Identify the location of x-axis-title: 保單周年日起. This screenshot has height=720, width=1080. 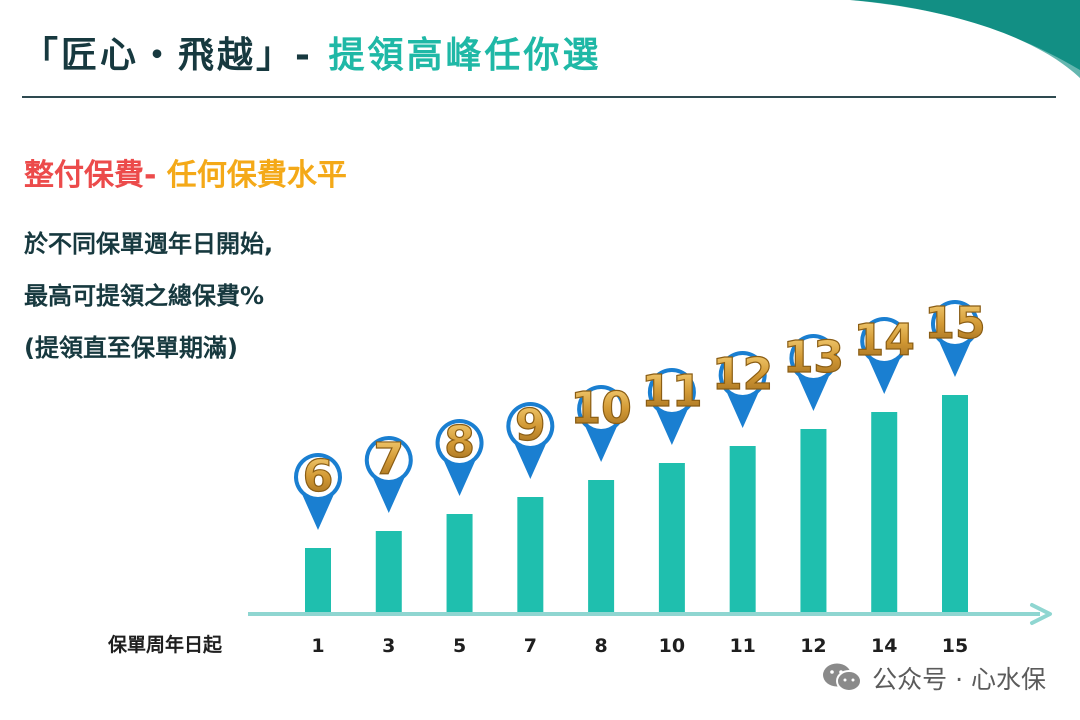
(165, 644).